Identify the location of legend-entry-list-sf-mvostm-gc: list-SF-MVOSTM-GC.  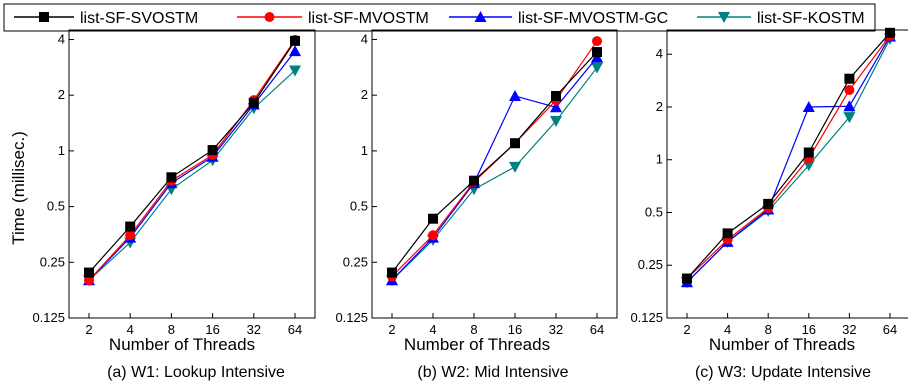
(558, 18).